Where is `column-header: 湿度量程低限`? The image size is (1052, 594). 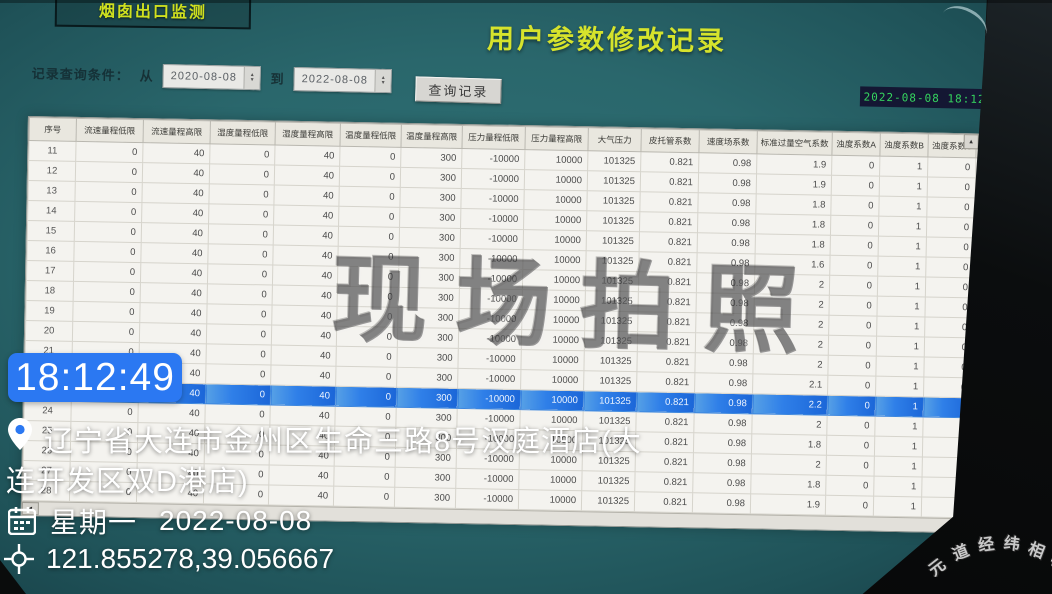 column-header: 湿度量程低限 is located at coordinates (243, 133).